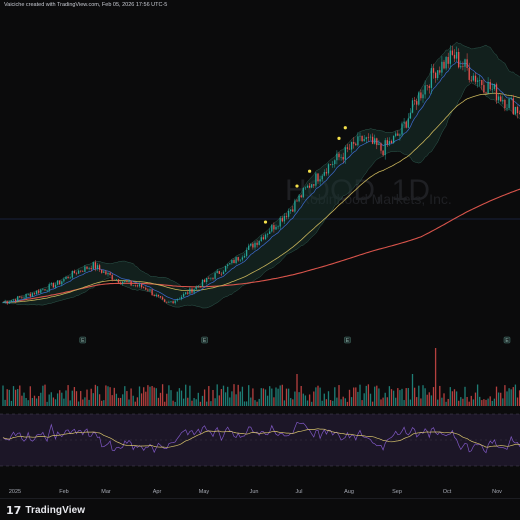 Image resolution: width=520 pixels, height=520 pixels. I want to click on x-axis-label: Jun, so click(254, 492).